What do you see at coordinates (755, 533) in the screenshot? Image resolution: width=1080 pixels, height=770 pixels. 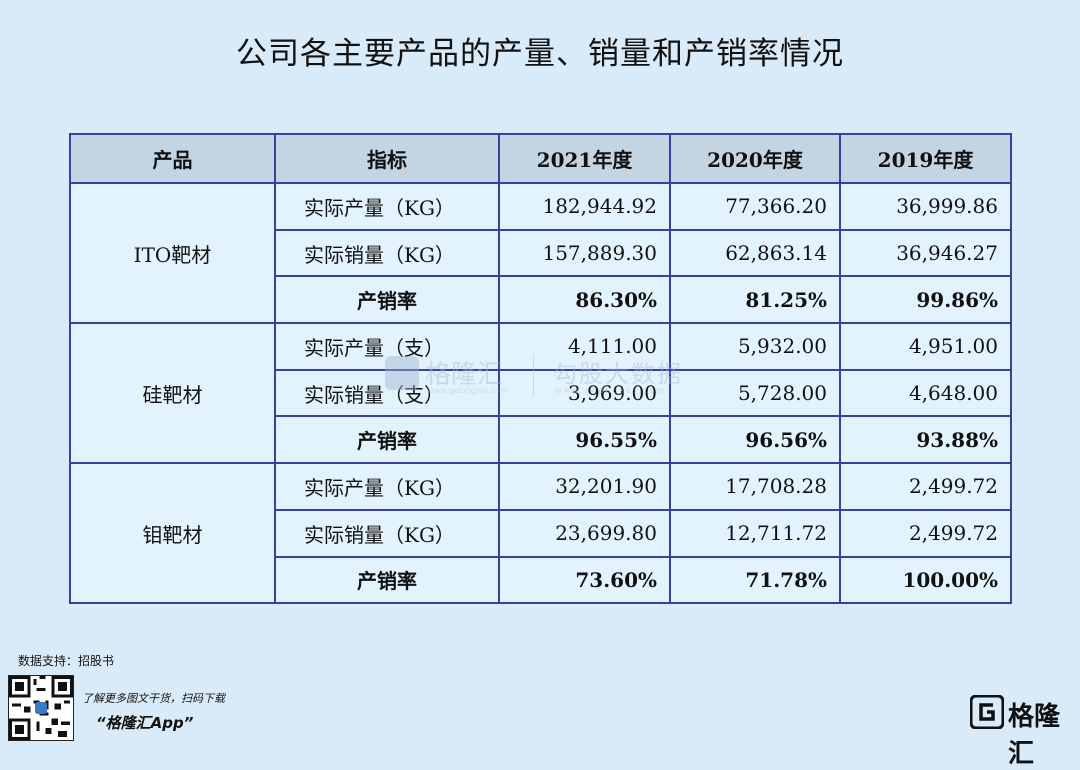 I see `value-cell: 12,711.72` at bounding box center [755, 533].